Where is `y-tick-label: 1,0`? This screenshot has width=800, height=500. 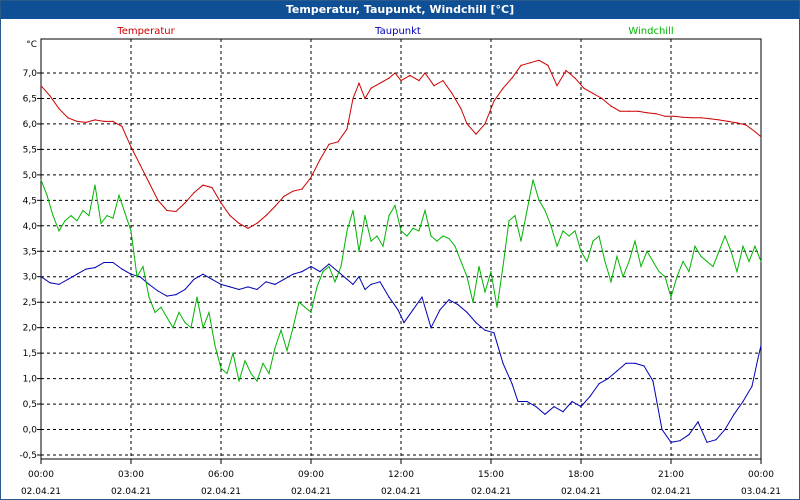
y-tick-label: 1,0 is located at coordinates (30, 380).